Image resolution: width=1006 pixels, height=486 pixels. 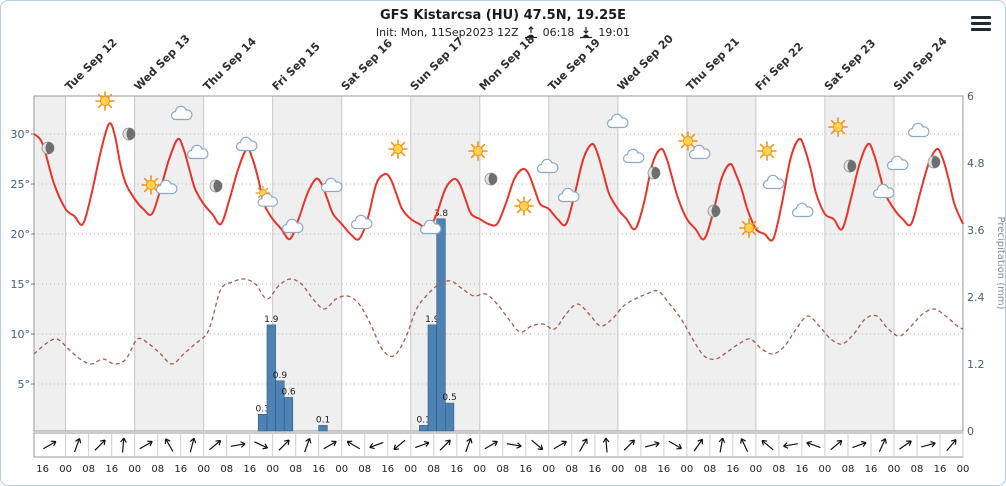 What do you see at coordinates (162, 62) in the screenshot?
I see `day-label: Wed Sep 13` at bounding box center [162, 62].